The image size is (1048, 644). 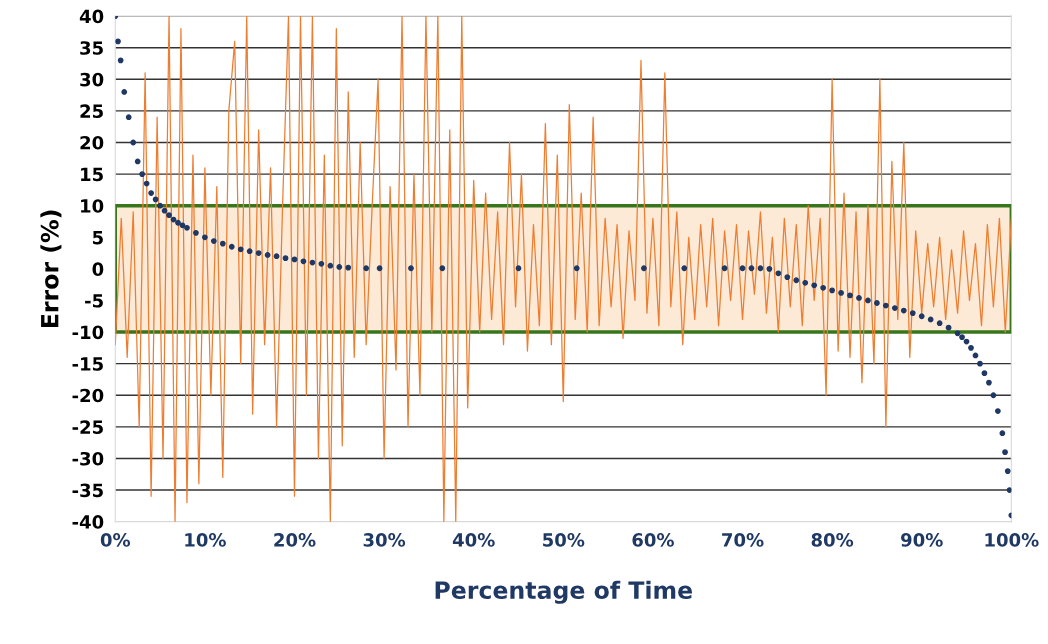 What do you see at coordinates (653, 540) in the screenshot?
I see `x-tick-label: 60%` at bounding box center [653, 540].